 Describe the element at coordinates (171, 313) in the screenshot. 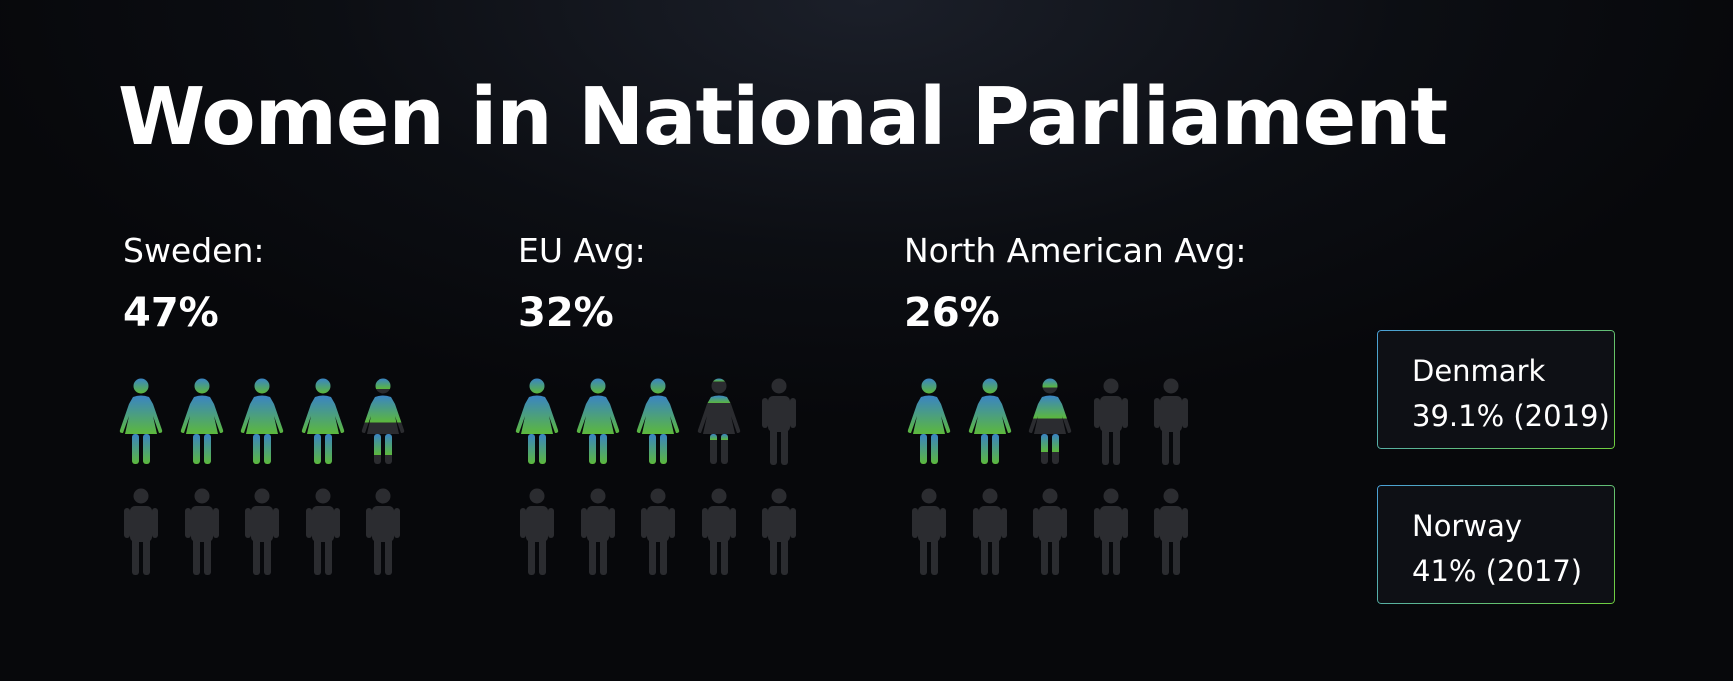

I see `stat-value: 47%` at that location.